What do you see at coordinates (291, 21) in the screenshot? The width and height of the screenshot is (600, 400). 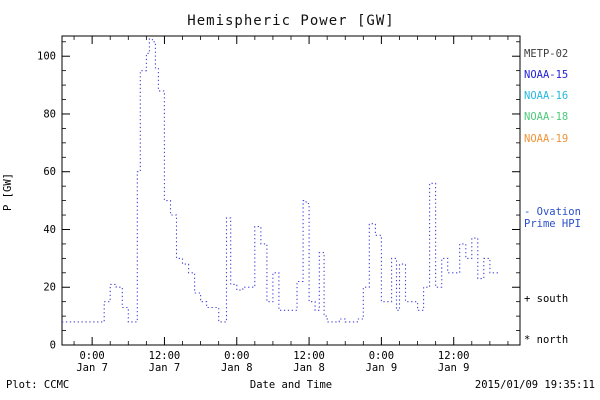 I see `chart-title: Hemispheric Power [GW]` at bounding box center [291, 21].